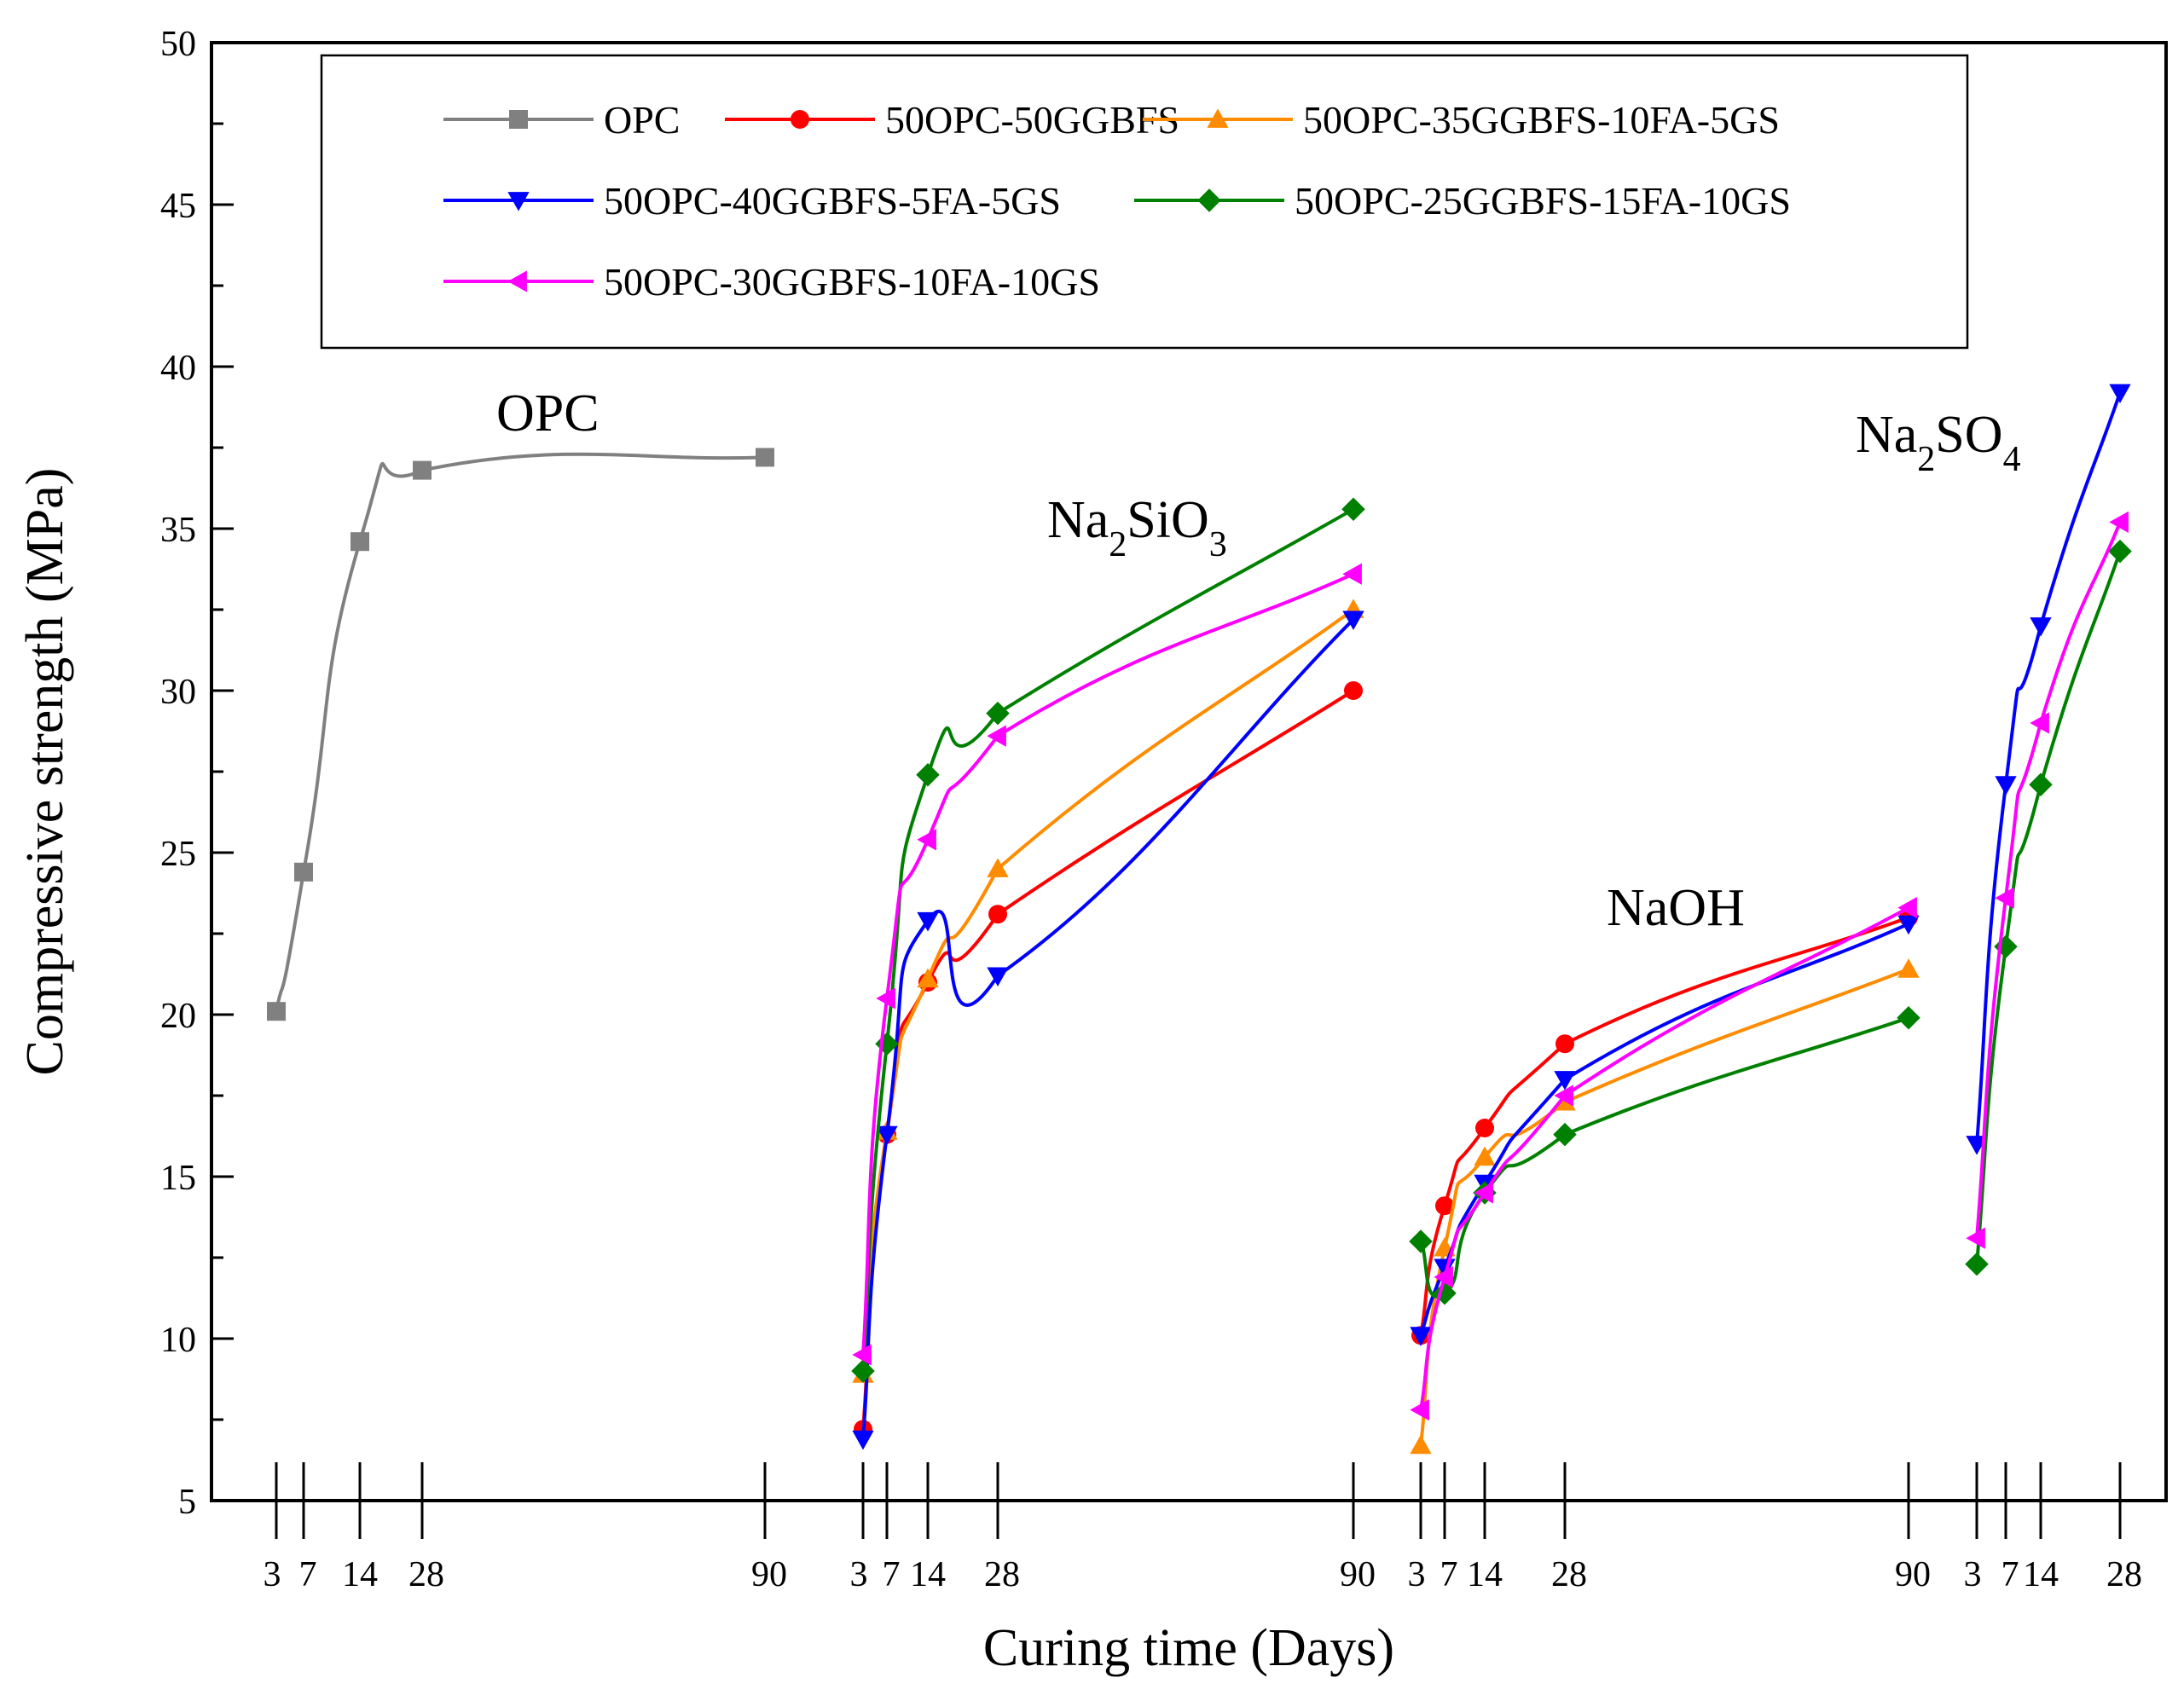 This screenshot has height=1695, width=2184. I want to click on group-label-na2sio3: Na2SiO3, so click(1137, 527).